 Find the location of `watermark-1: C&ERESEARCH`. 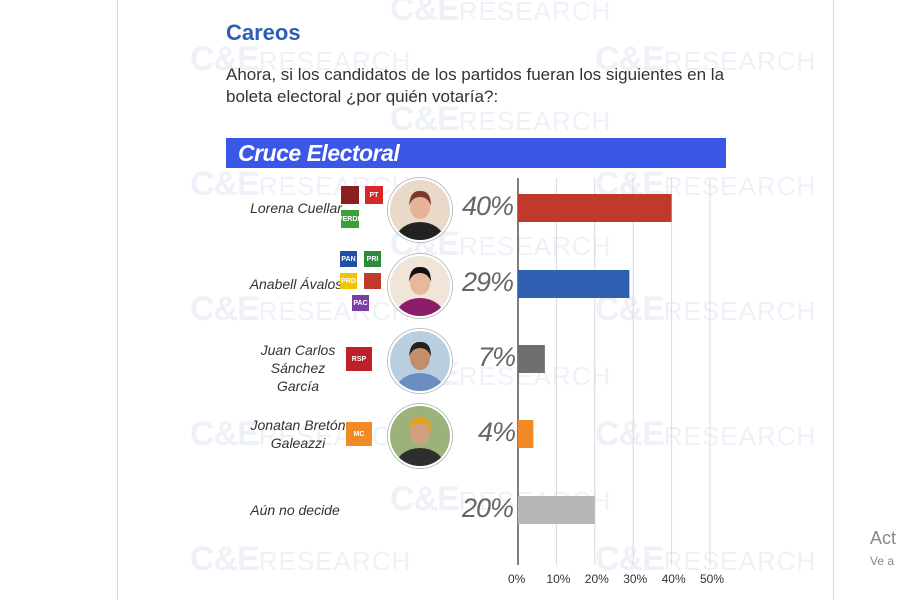

watermark-1: C&ERESEARCH is located at coordinates (705, 59).